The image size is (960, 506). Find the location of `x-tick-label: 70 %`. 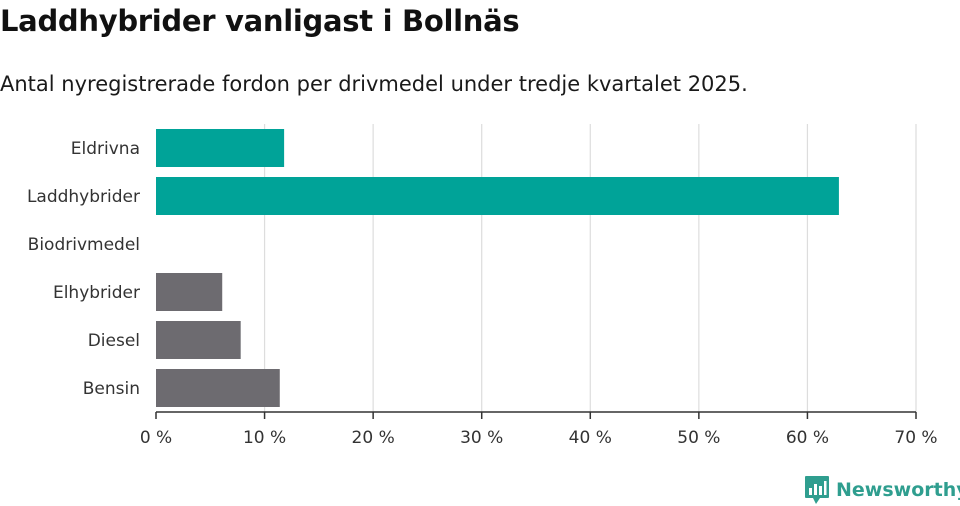

x-tick-label: 70 % is located at coordinates (915, 438).